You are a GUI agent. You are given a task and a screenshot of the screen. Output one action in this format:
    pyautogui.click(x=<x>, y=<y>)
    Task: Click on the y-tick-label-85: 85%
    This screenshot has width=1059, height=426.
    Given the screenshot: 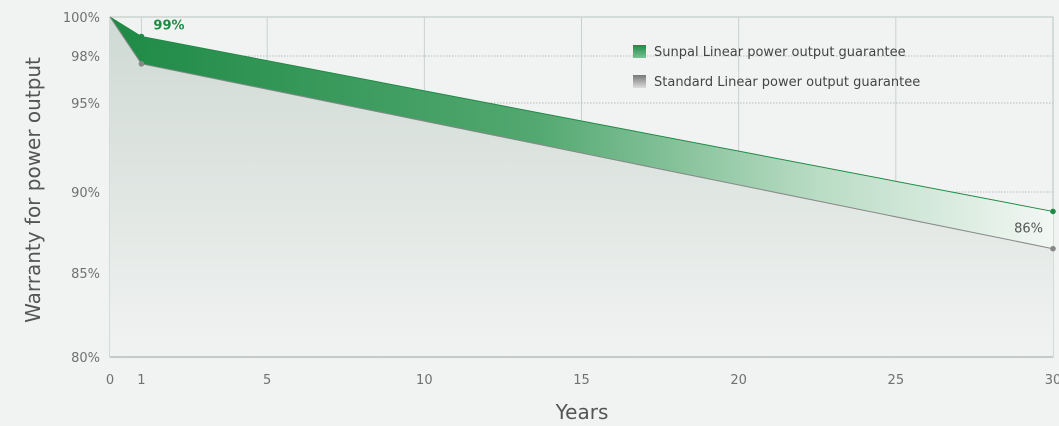 What is the action you would take?
    pyautogui.click(x=85, y=274)
    